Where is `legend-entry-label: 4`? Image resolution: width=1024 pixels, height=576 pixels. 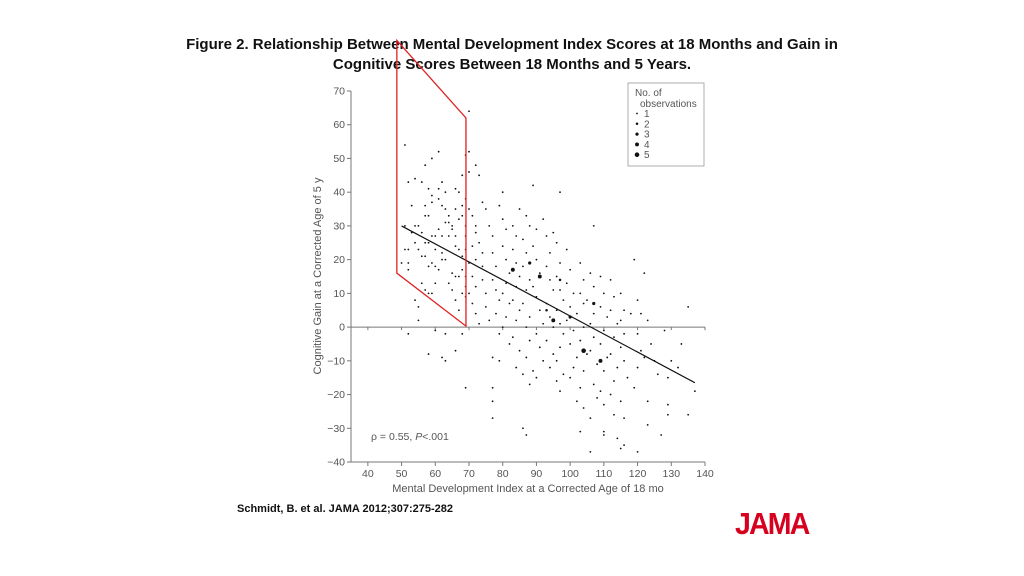 legend-entry-label: 4 is located at coordinates (647, 145).